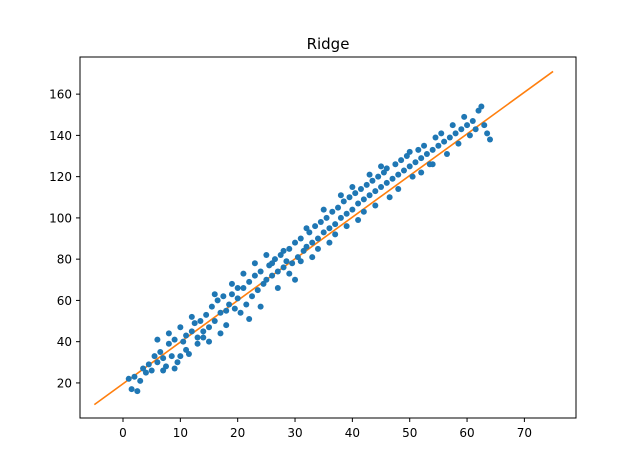  I want to click on x-tick-label-30: 30, so click(294, 433).